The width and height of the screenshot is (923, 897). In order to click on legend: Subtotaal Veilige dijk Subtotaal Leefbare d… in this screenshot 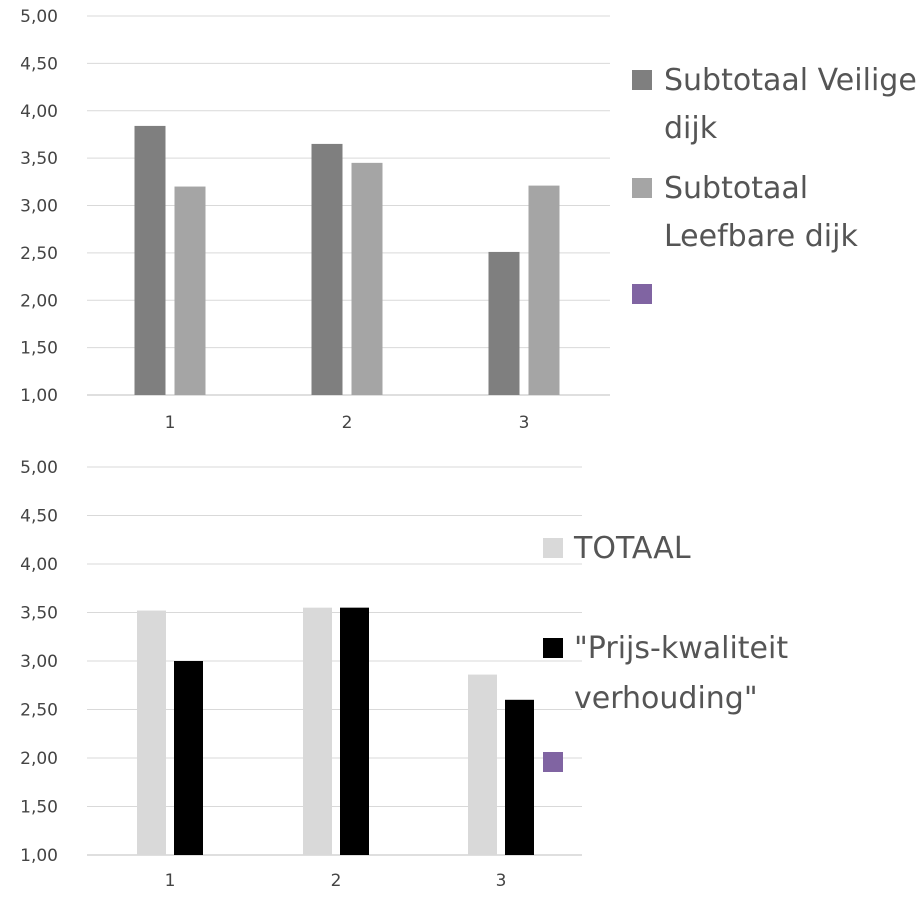, I will do `click(774, 183)`.